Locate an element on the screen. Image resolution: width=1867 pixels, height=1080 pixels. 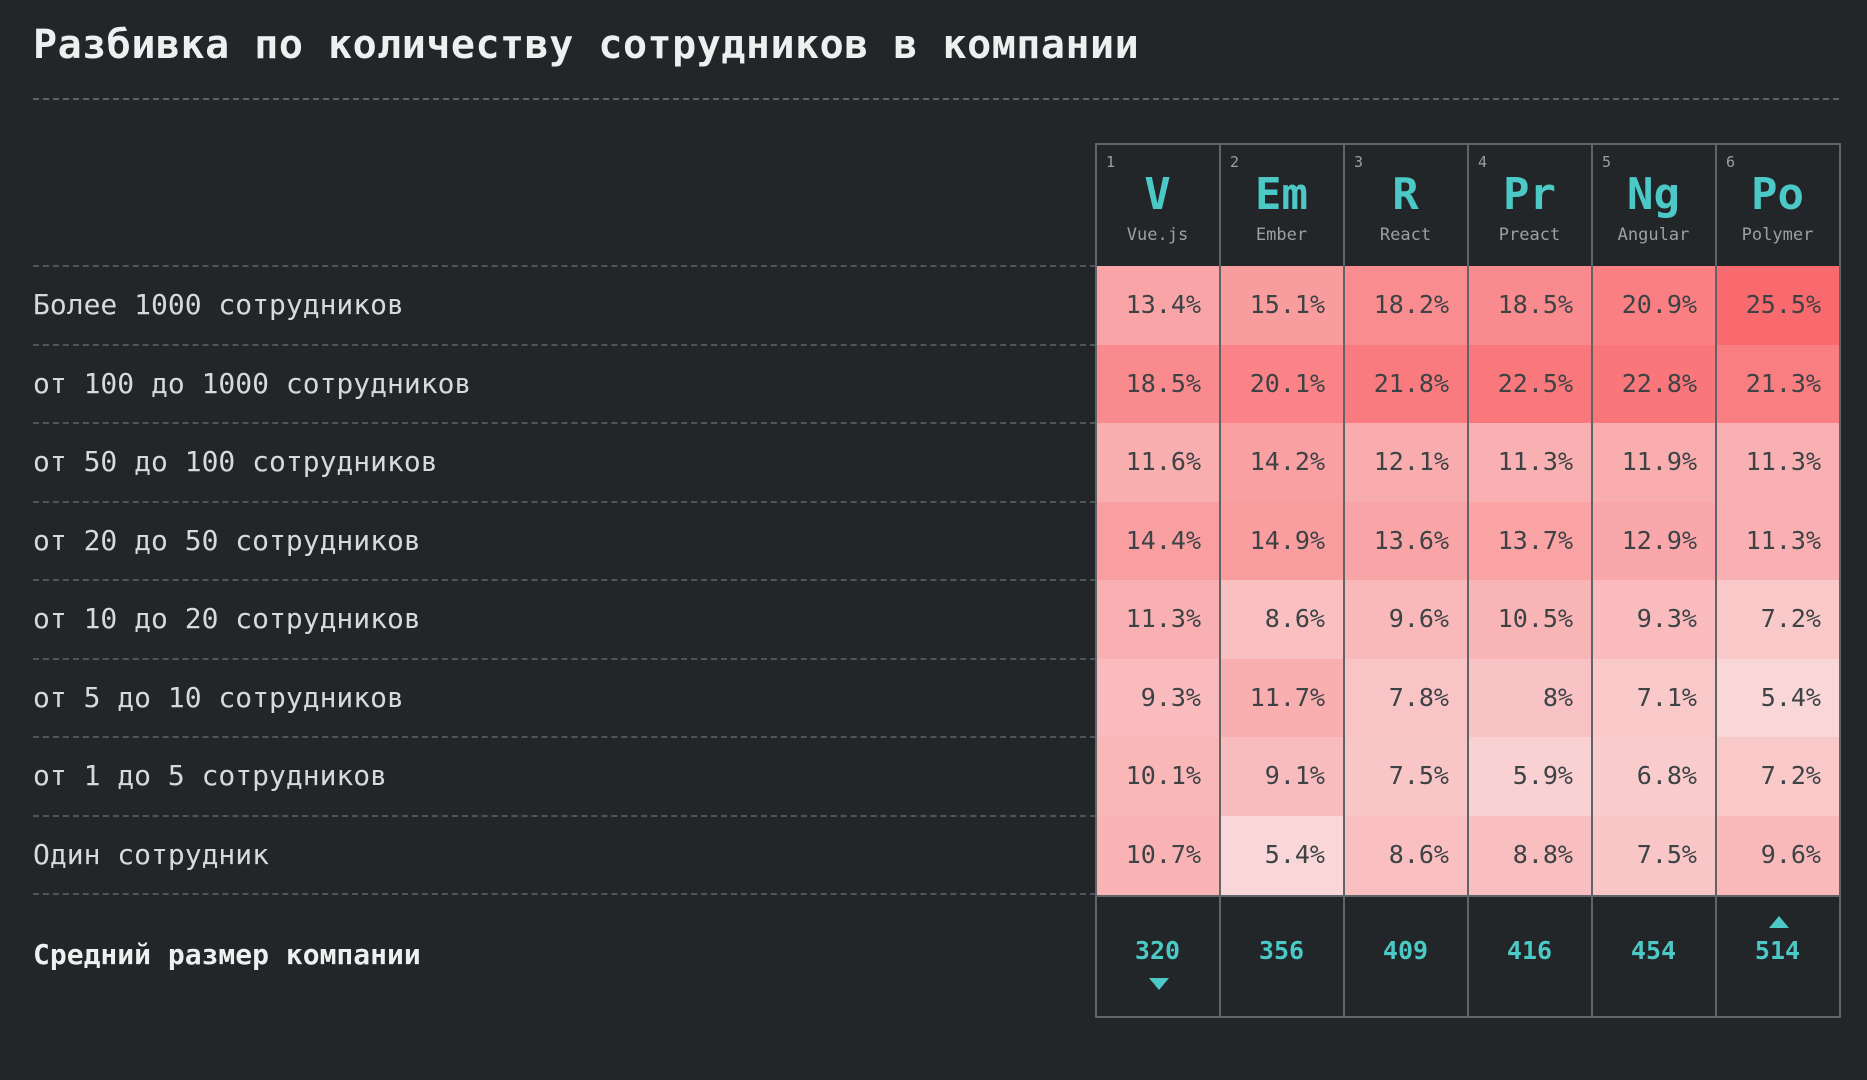
heatmap-cell: 20.1% is located at coordinates (1281, 384).